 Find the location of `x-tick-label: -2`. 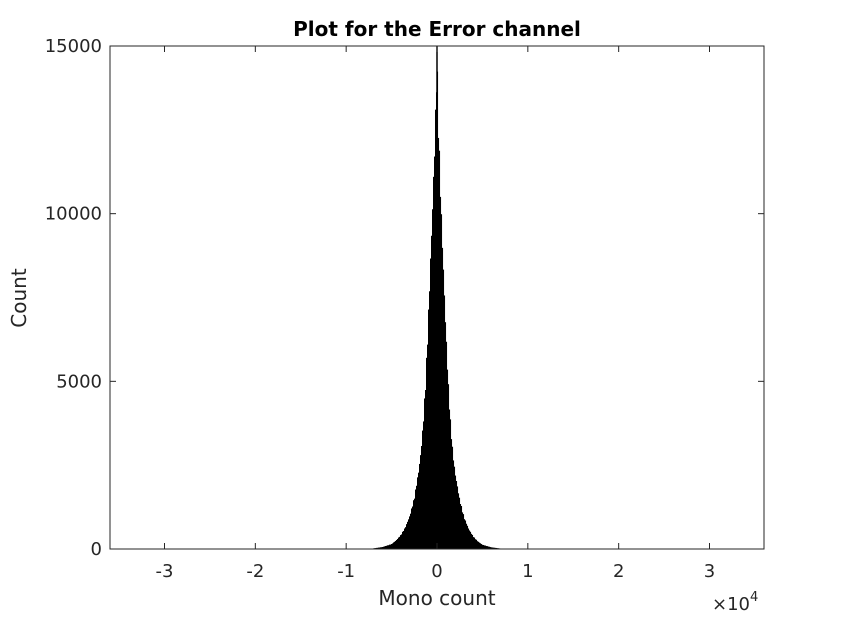

x-tick-label: -2 is located at coordinates (255, 571).